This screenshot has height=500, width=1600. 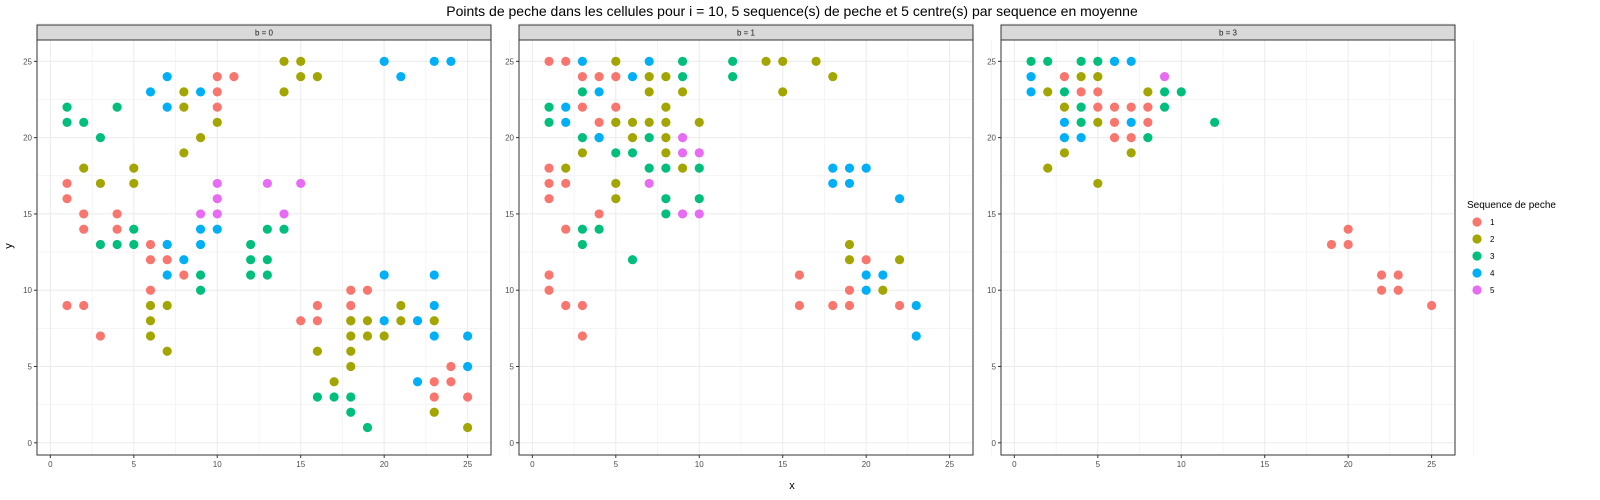 I want to click on y-tick-label: 25, so click(x=991, y=61).